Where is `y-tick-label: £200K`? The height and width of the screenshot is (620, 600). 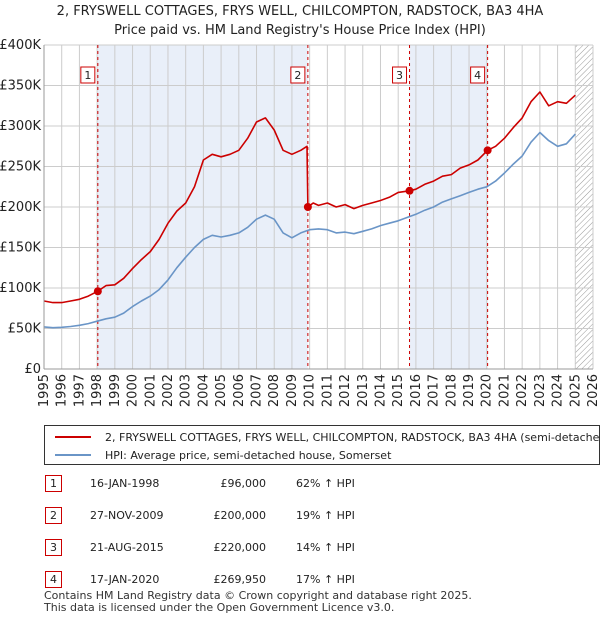
y-tick-label: £200K is located at coordinates (20, 207).